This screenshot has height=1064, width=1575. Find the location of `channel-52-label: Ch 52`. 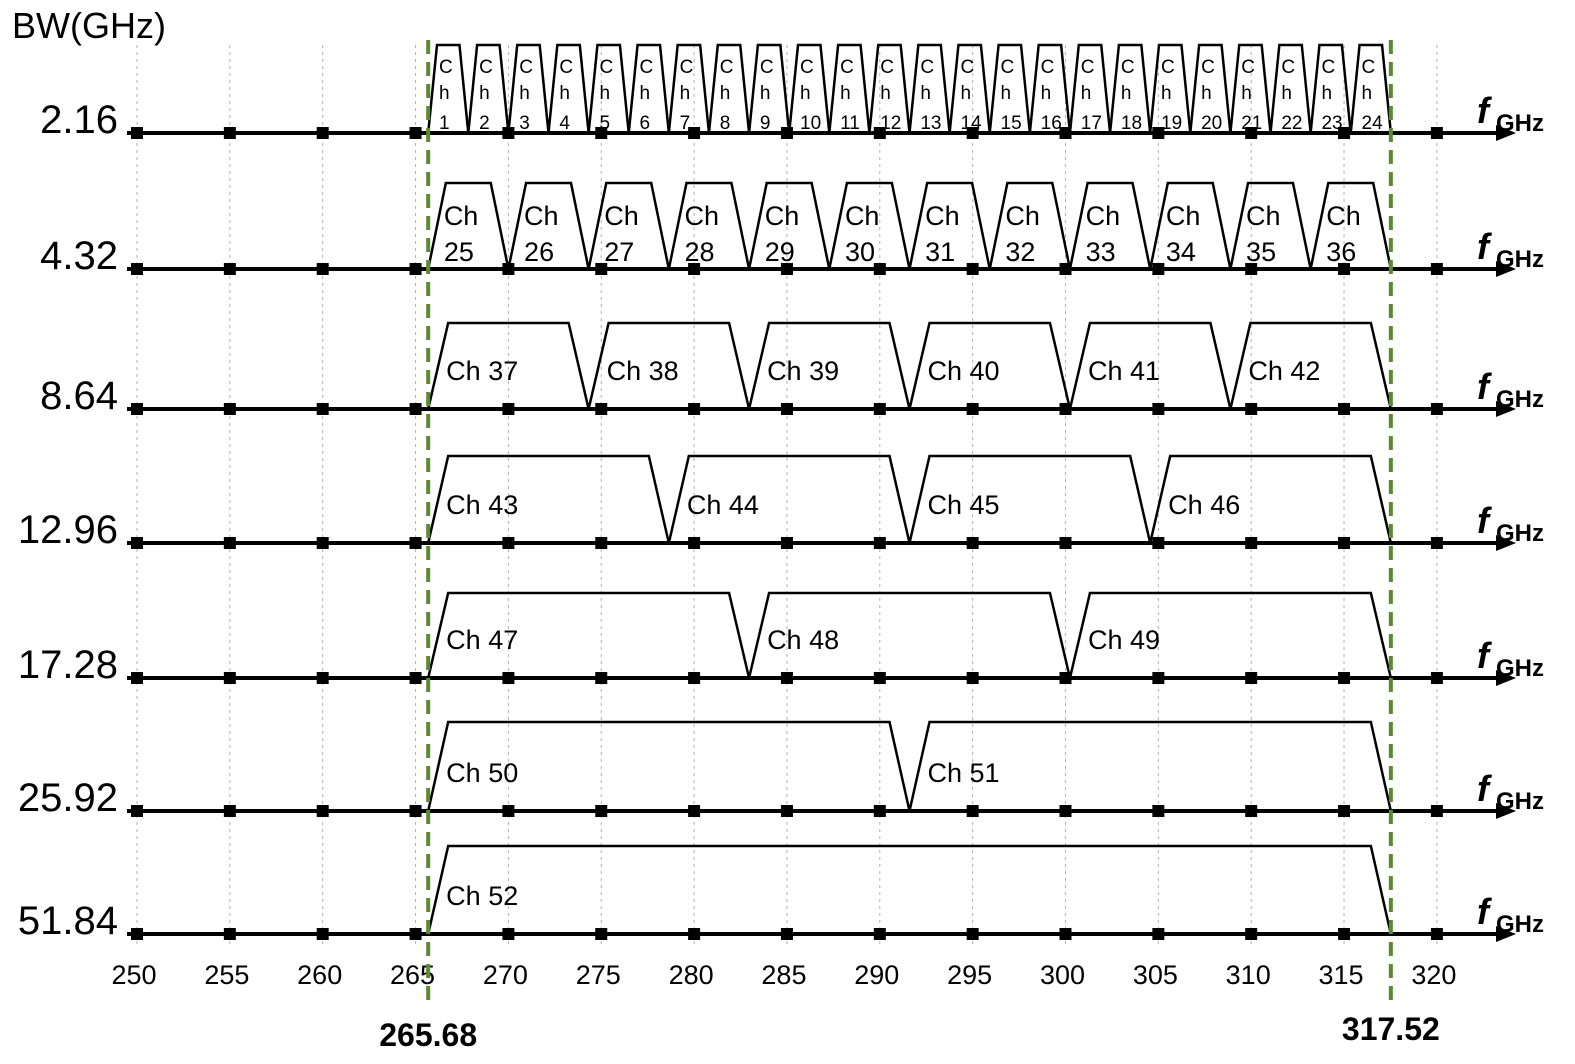

channel-52-label: Ch 52 is located at coordinates (482, 896).